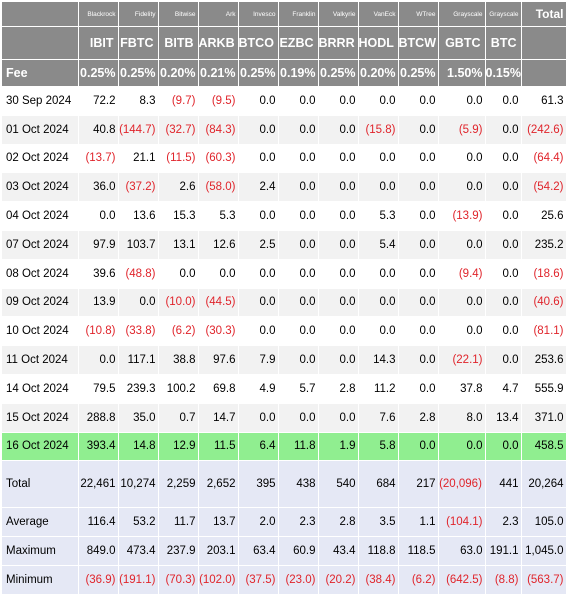 Image resolution: width=568 pixels, height=602 pixels. Describe the element at coordinates (138, 522) in the screenshot. I see `summary-value: 53.2` at that location.